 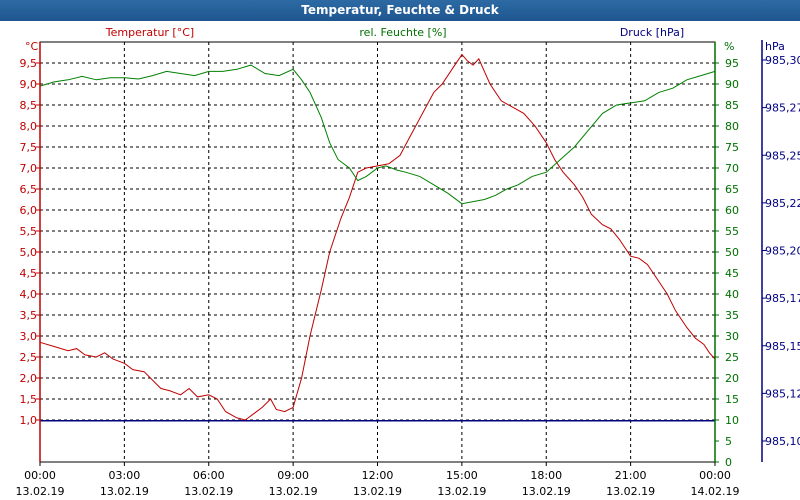 I want to click on temperature-axis-label: Temperatur [°C], so click(x=149, y=32).